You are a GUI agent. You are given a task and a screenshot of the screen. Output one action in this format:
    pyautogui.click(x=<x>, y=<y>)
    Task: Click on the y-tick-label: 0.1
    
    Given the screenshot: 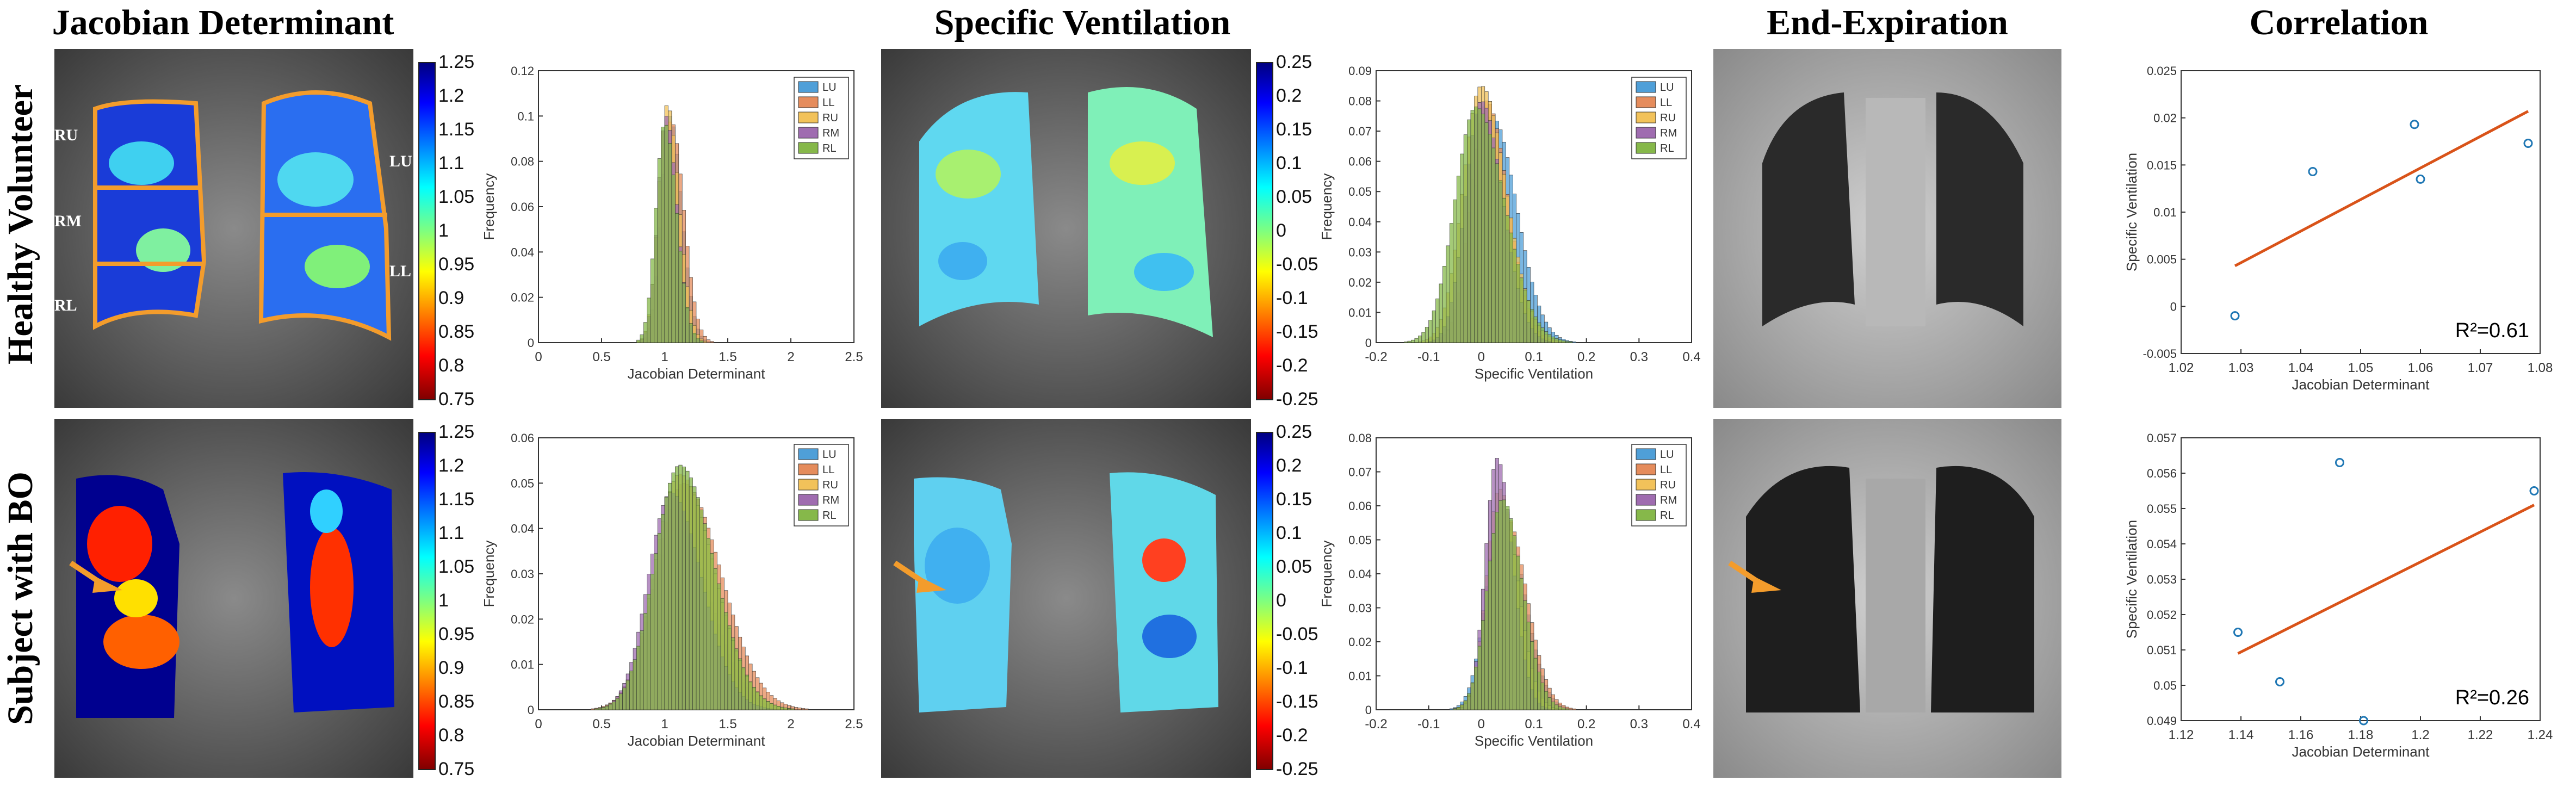 What is the action you would take?
    pyautogui.click(x=525, y=116)
    